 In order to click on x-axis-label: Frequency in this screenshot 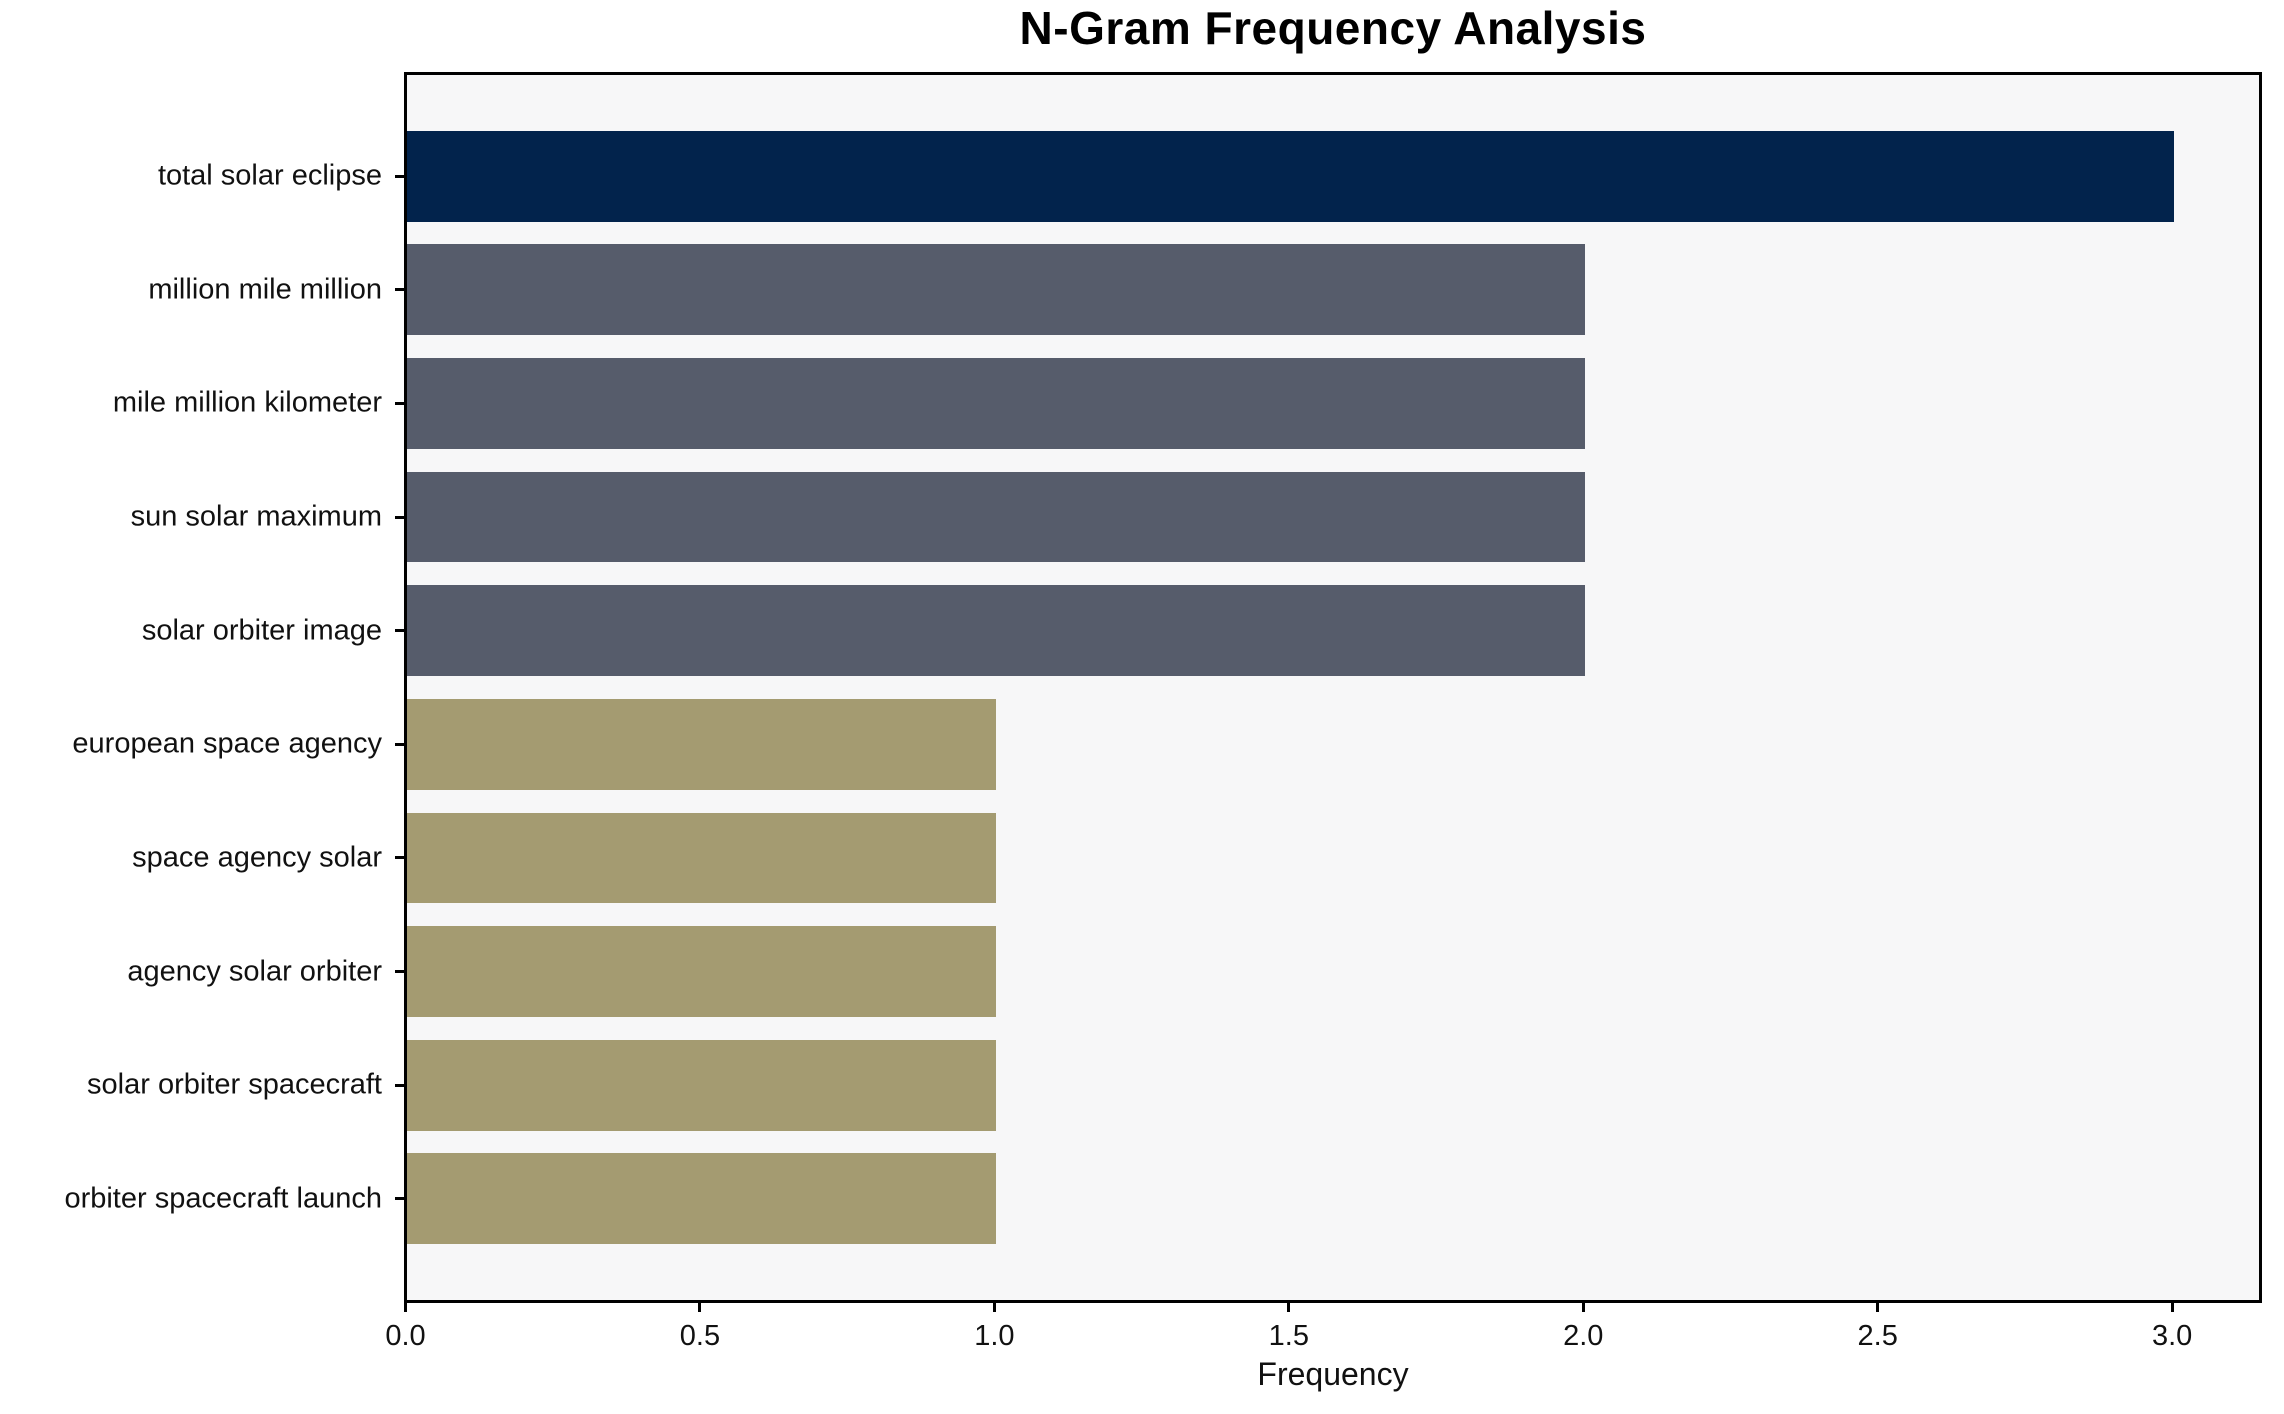, I will do `click(1333, 1374)`.